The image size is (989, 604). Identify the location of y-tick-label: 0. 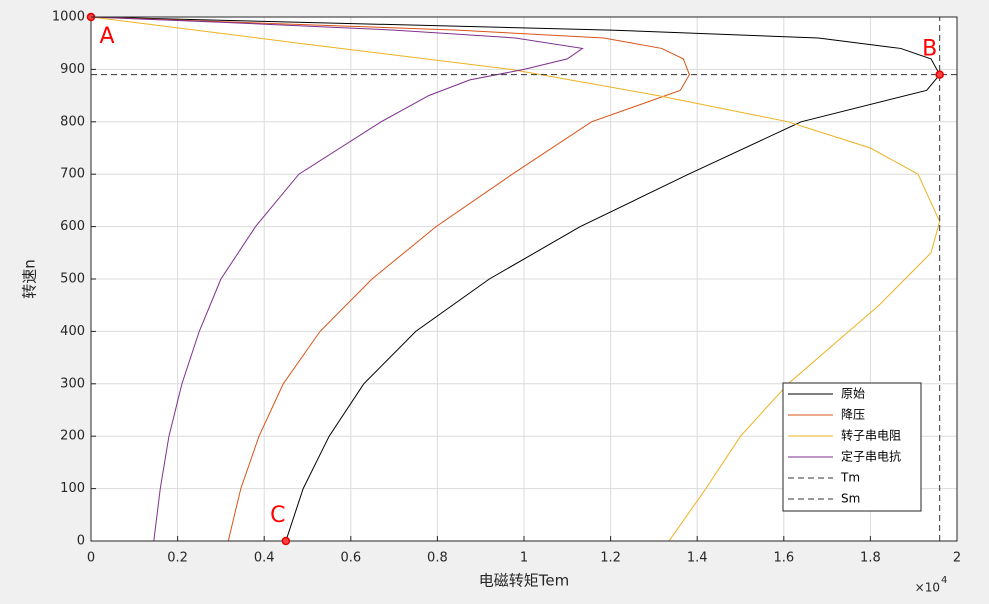
(81, 541).